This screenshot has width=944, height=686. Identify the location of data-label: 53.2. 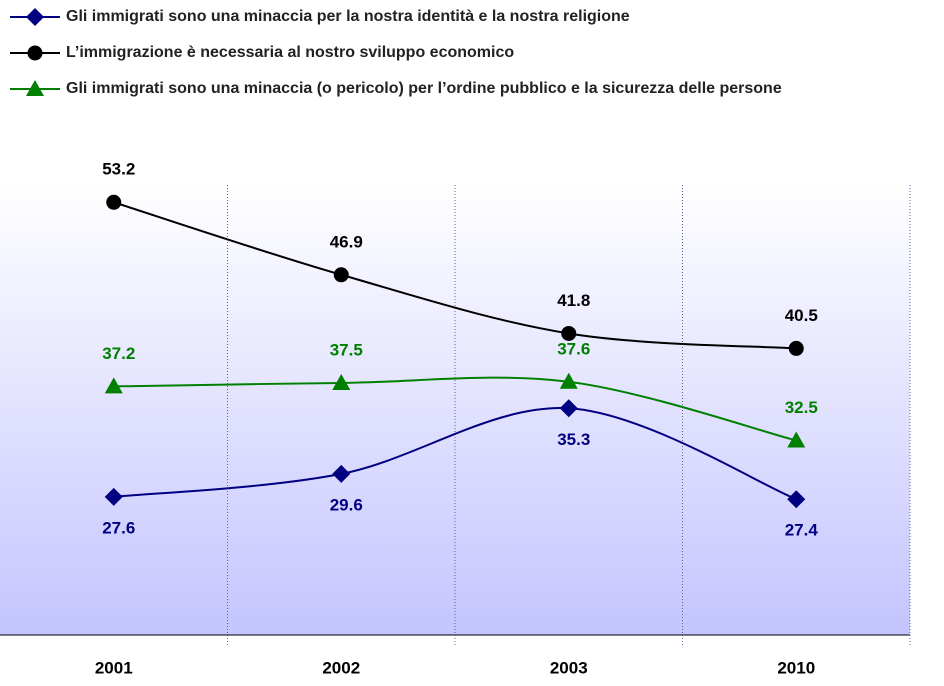
(118, 169).